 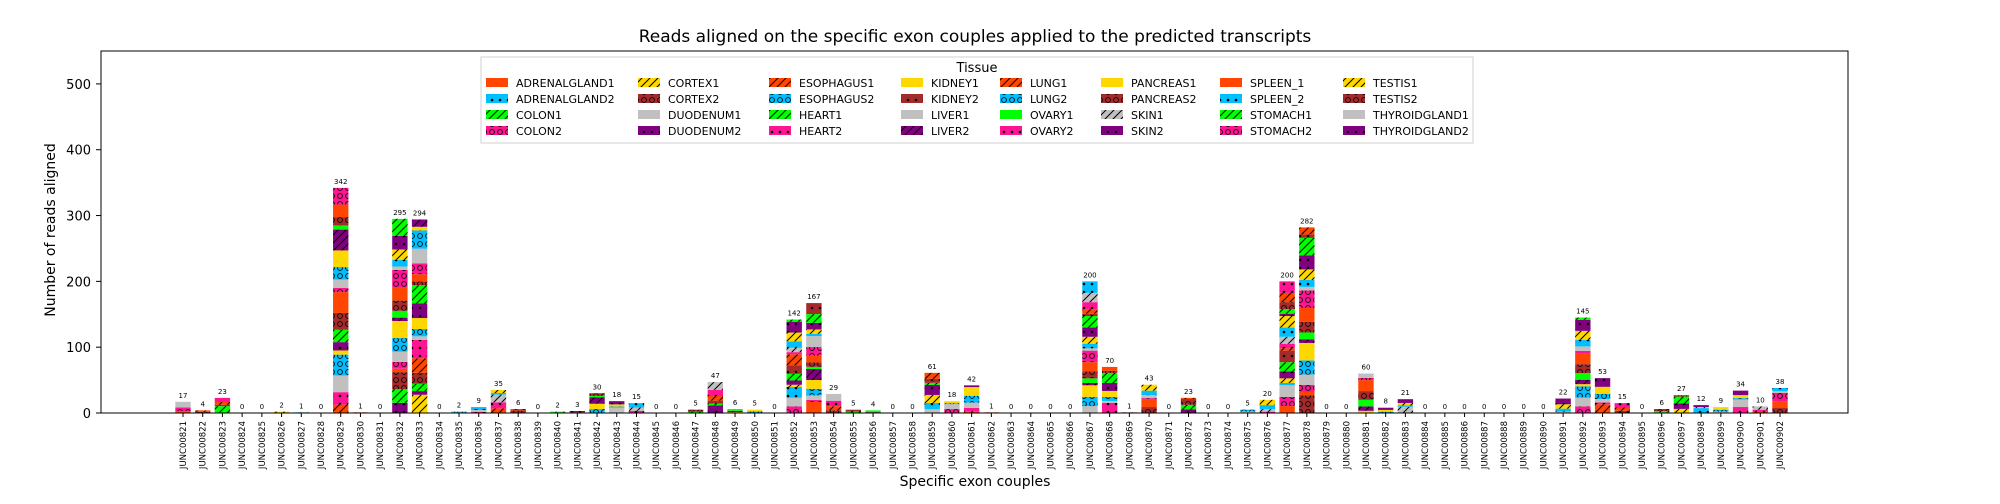 What do you see at coordinates (1147, 131) in the screenshot?
I see `legend-label: SKIN2` at bounding box center [1147, 131].